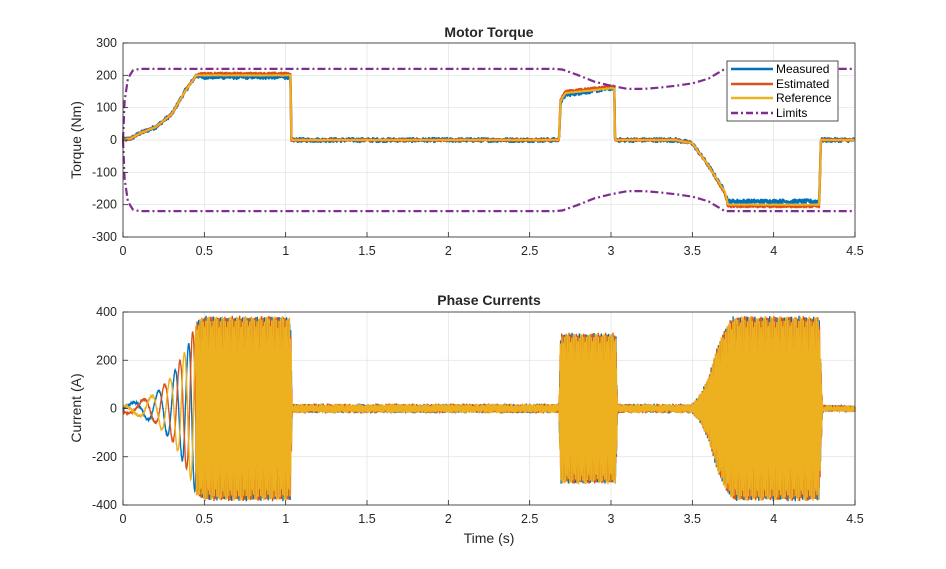 Image resolution: width=946 pixels, height=569 pixels. What do you see at coordinates (123, 519) in the screenshot?
I see `current-x-tick-label: 0` at bounding box center [123, 519].